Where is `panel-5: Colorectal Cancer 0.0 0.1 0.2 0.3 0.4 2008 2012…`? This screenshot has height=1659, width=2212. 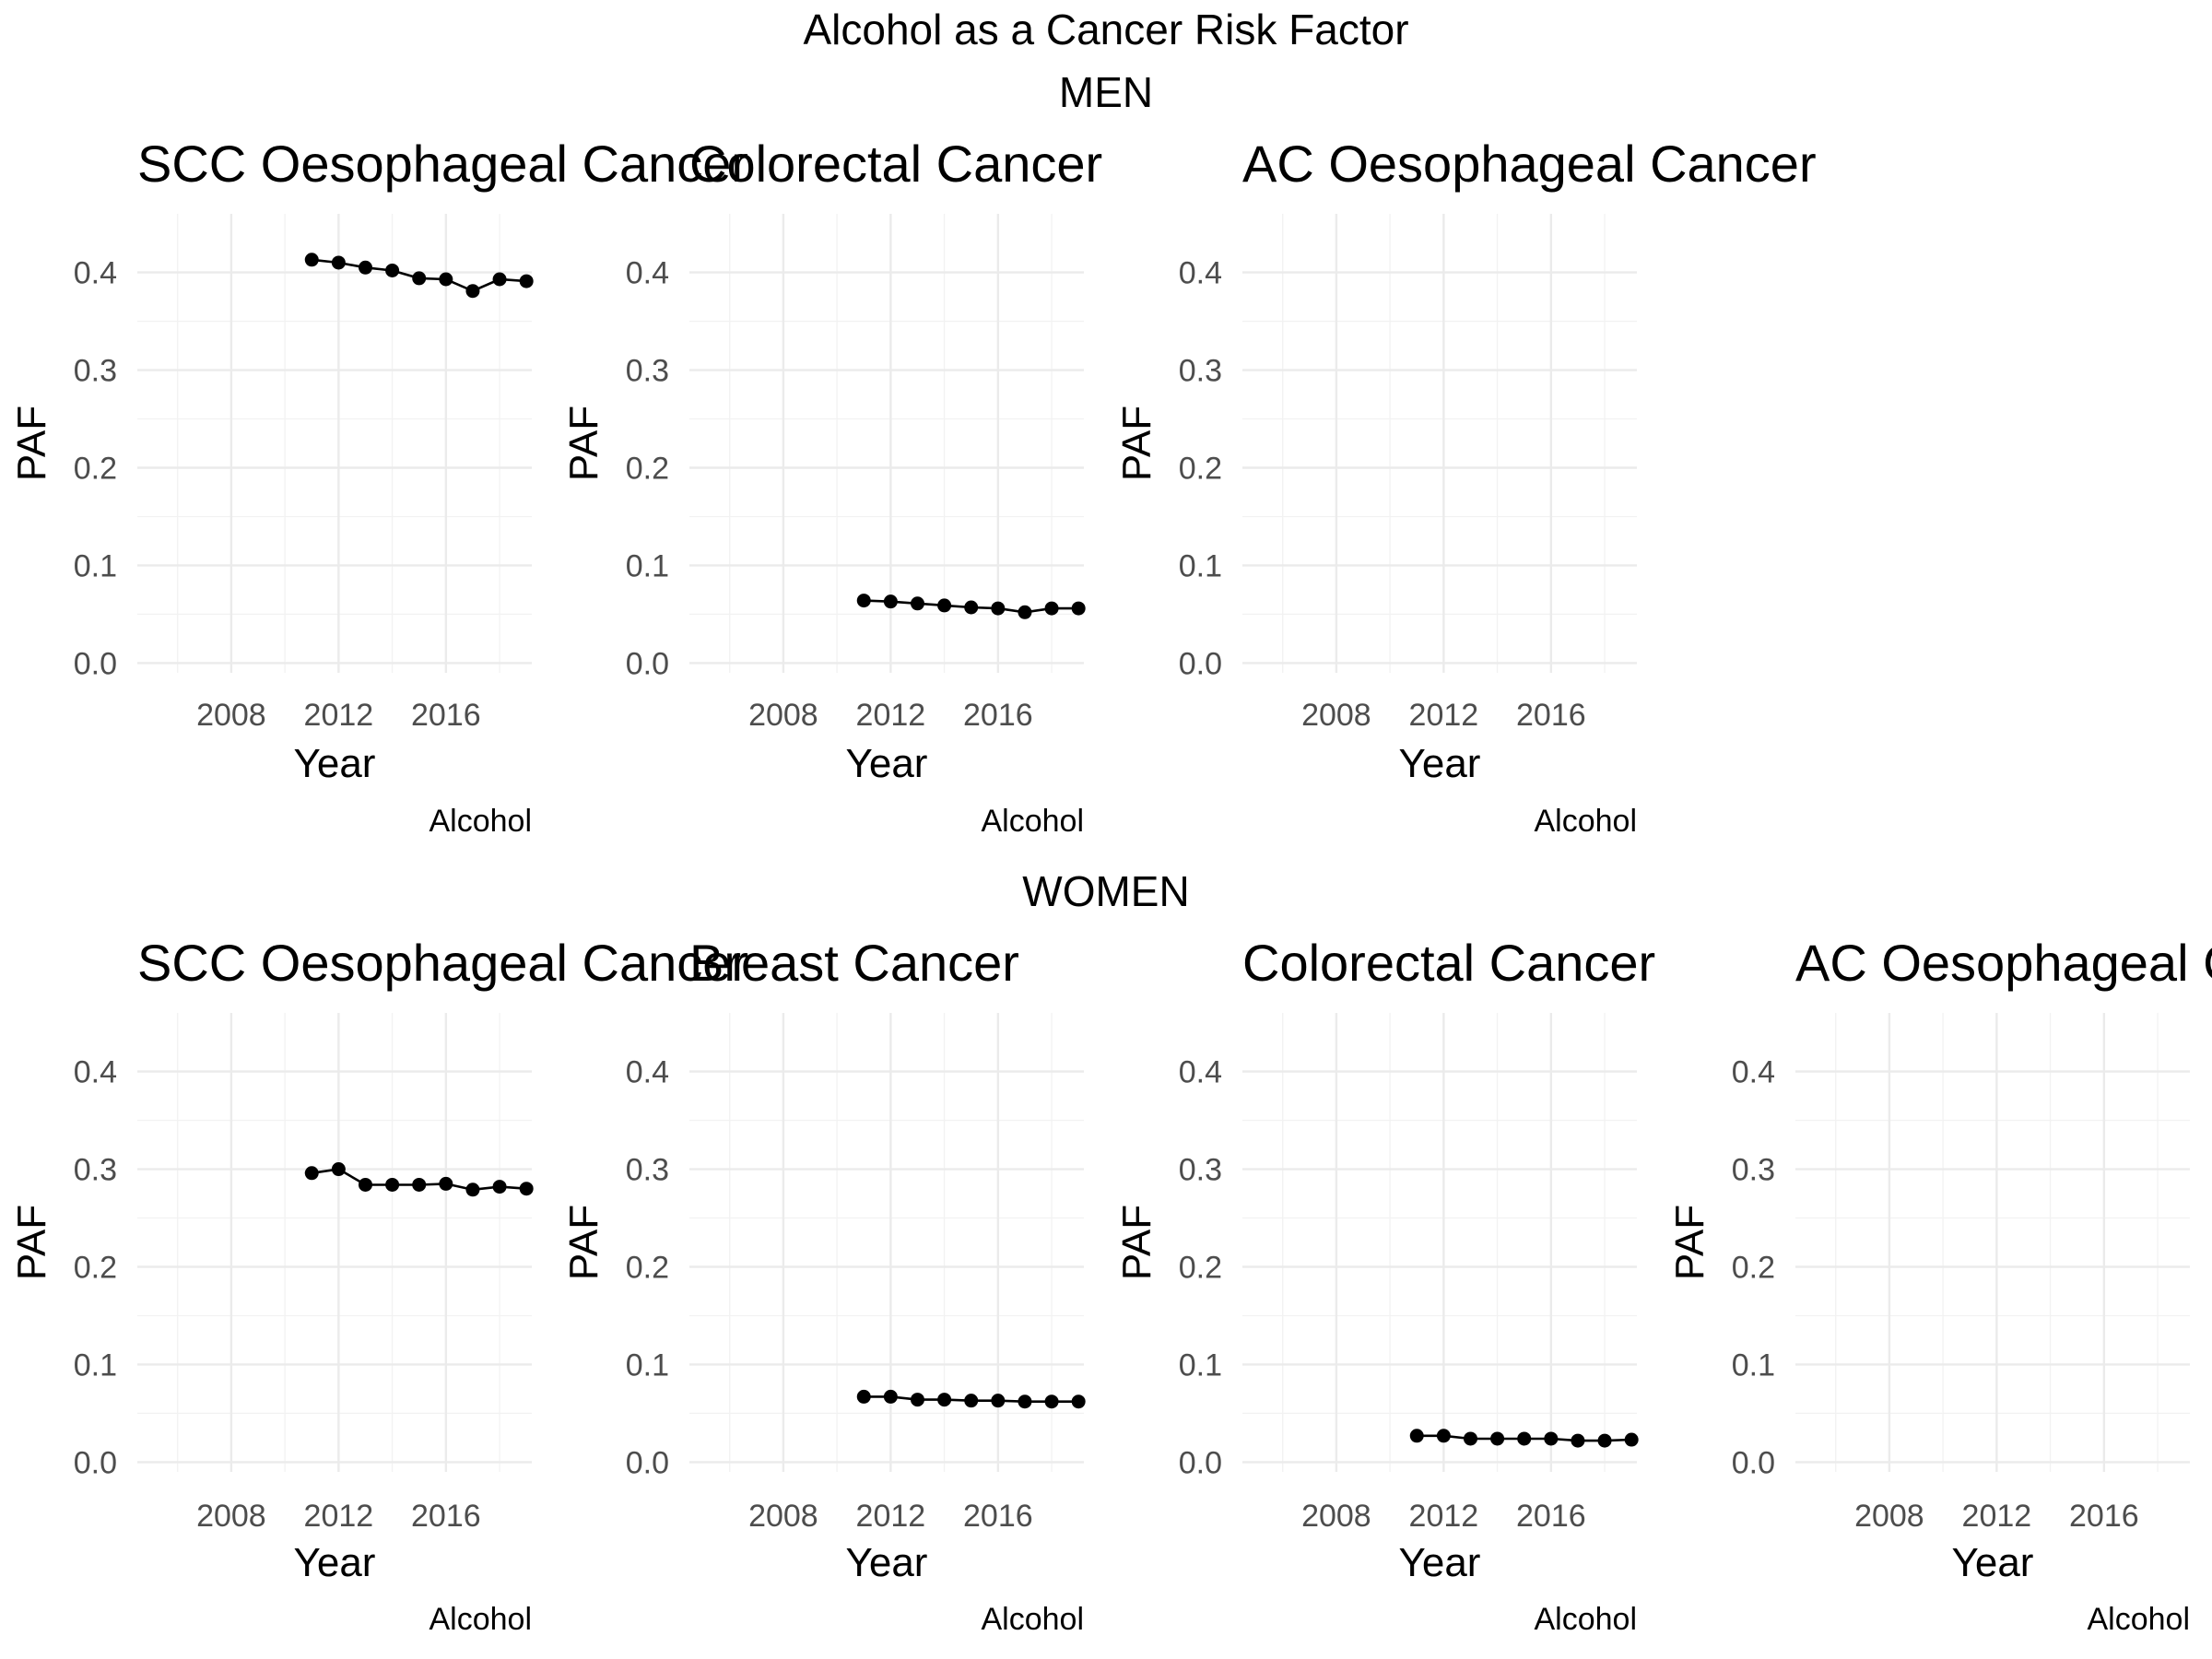 panel-5: Colorectal Cancer 0.0 0.1 0.2 0.3 0.4 2008 2012… is located at coordinates (1384, 1285).